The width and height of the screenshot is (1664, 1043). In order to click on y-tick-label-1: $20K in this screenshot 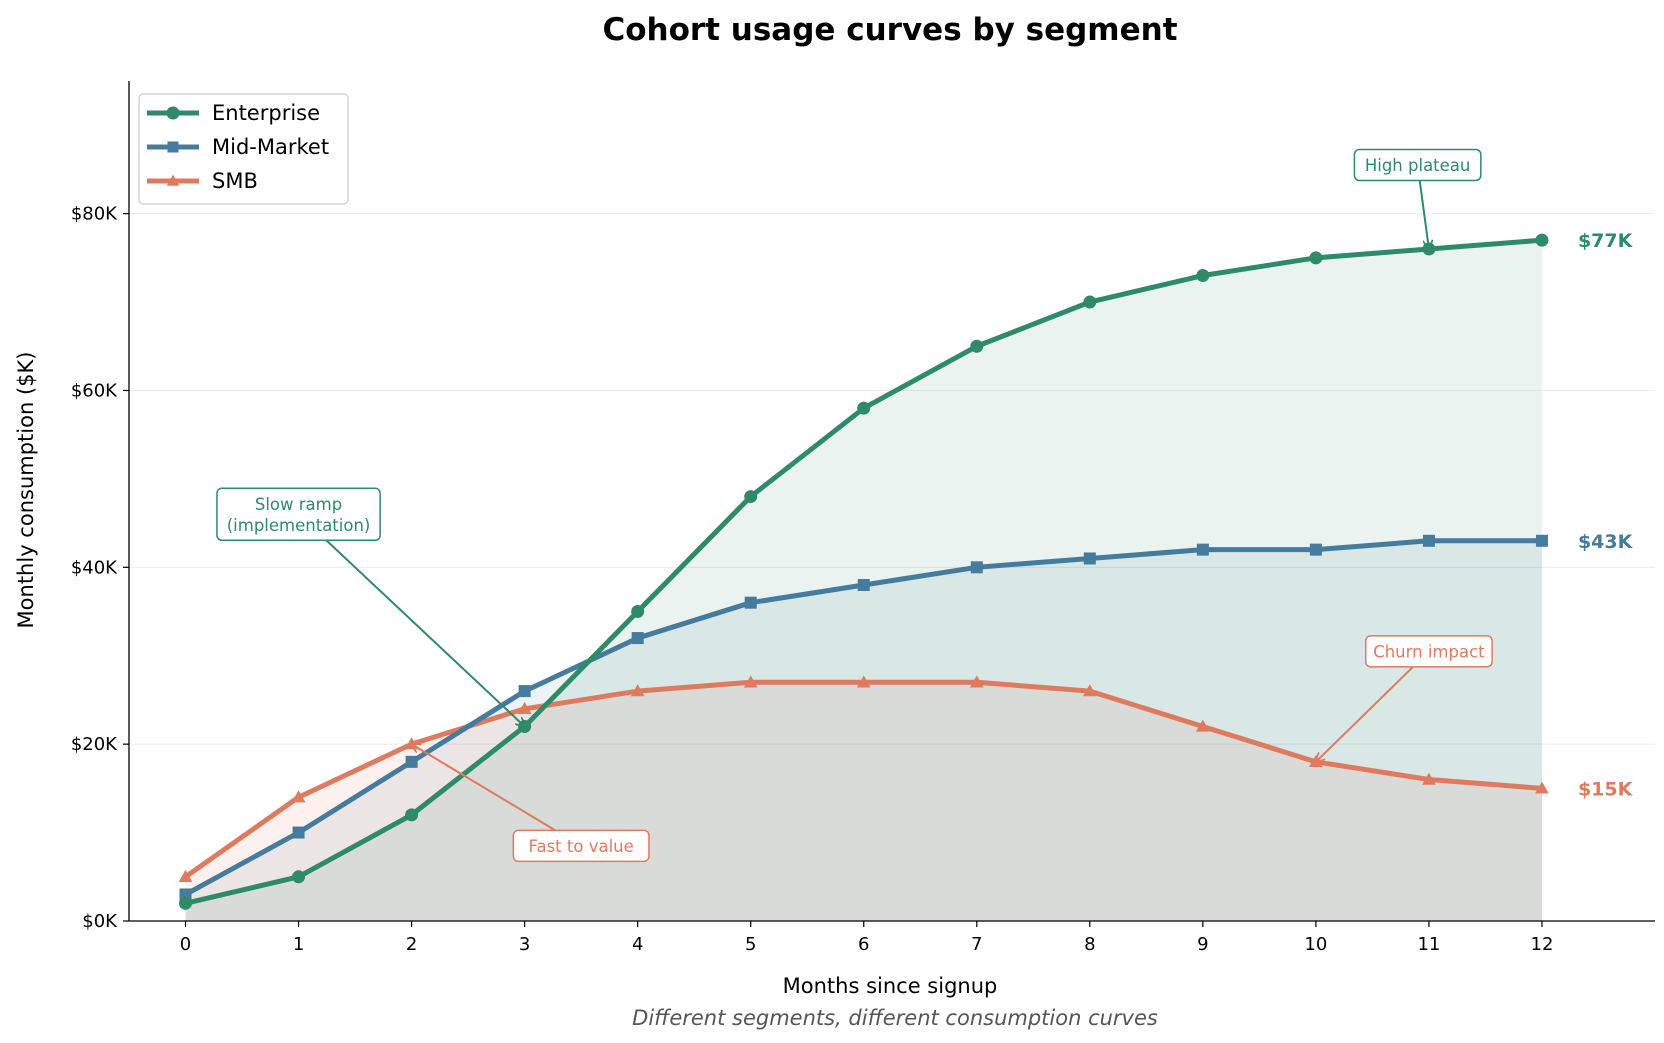, I will do `click(94, 744)`.